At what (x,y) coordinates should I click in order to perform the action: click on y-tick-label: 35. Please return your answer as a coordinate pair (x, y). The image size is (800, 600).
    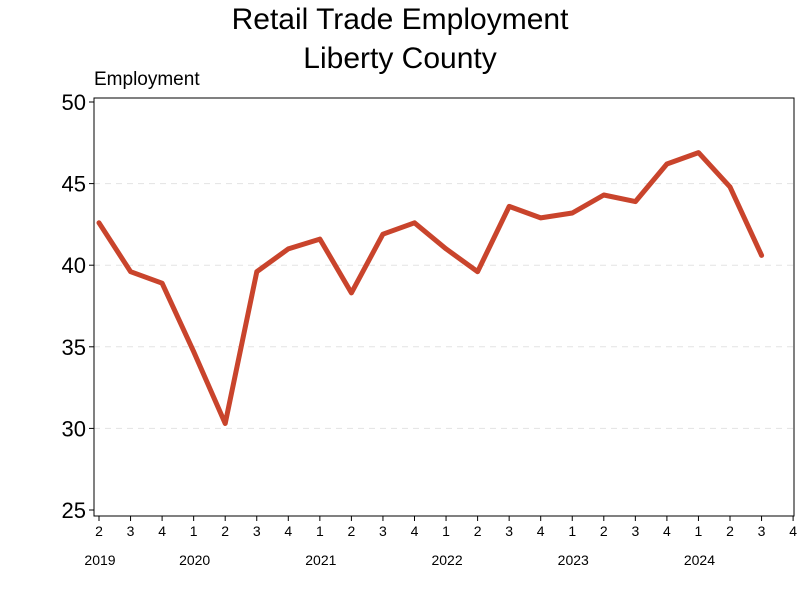
    Looking at the image, I should click on (74, 347).